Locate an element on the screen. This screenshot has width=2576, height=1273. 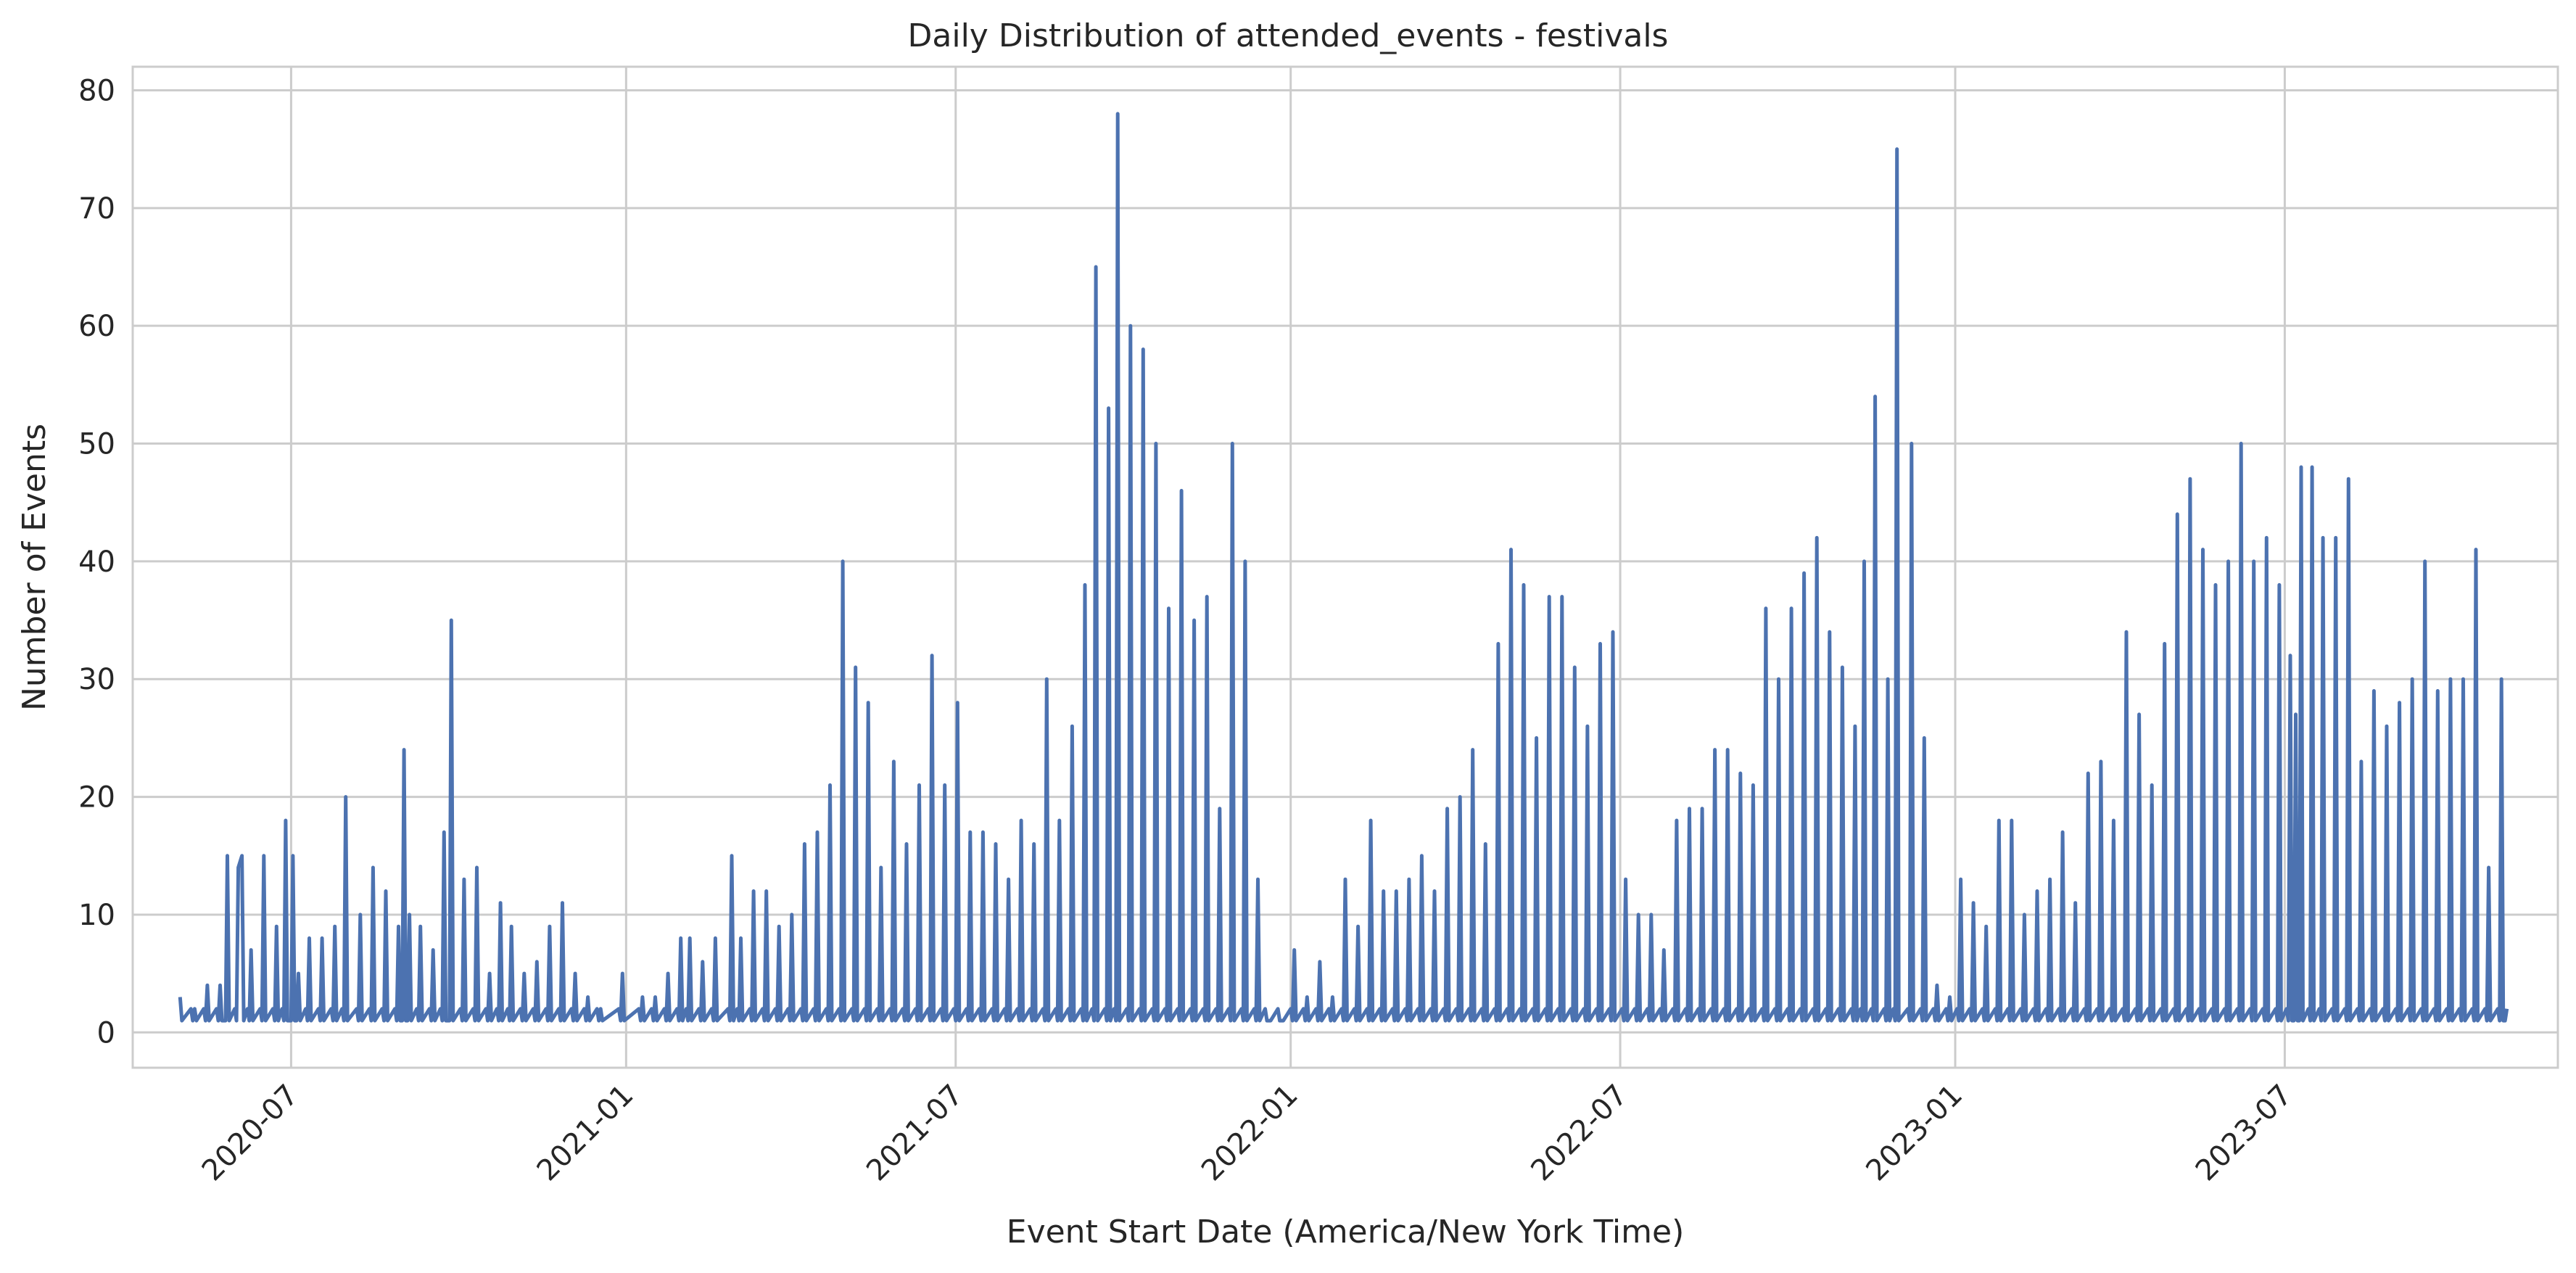
x-tick-label: 2022-07 is located at coordinates (1579, 1133).